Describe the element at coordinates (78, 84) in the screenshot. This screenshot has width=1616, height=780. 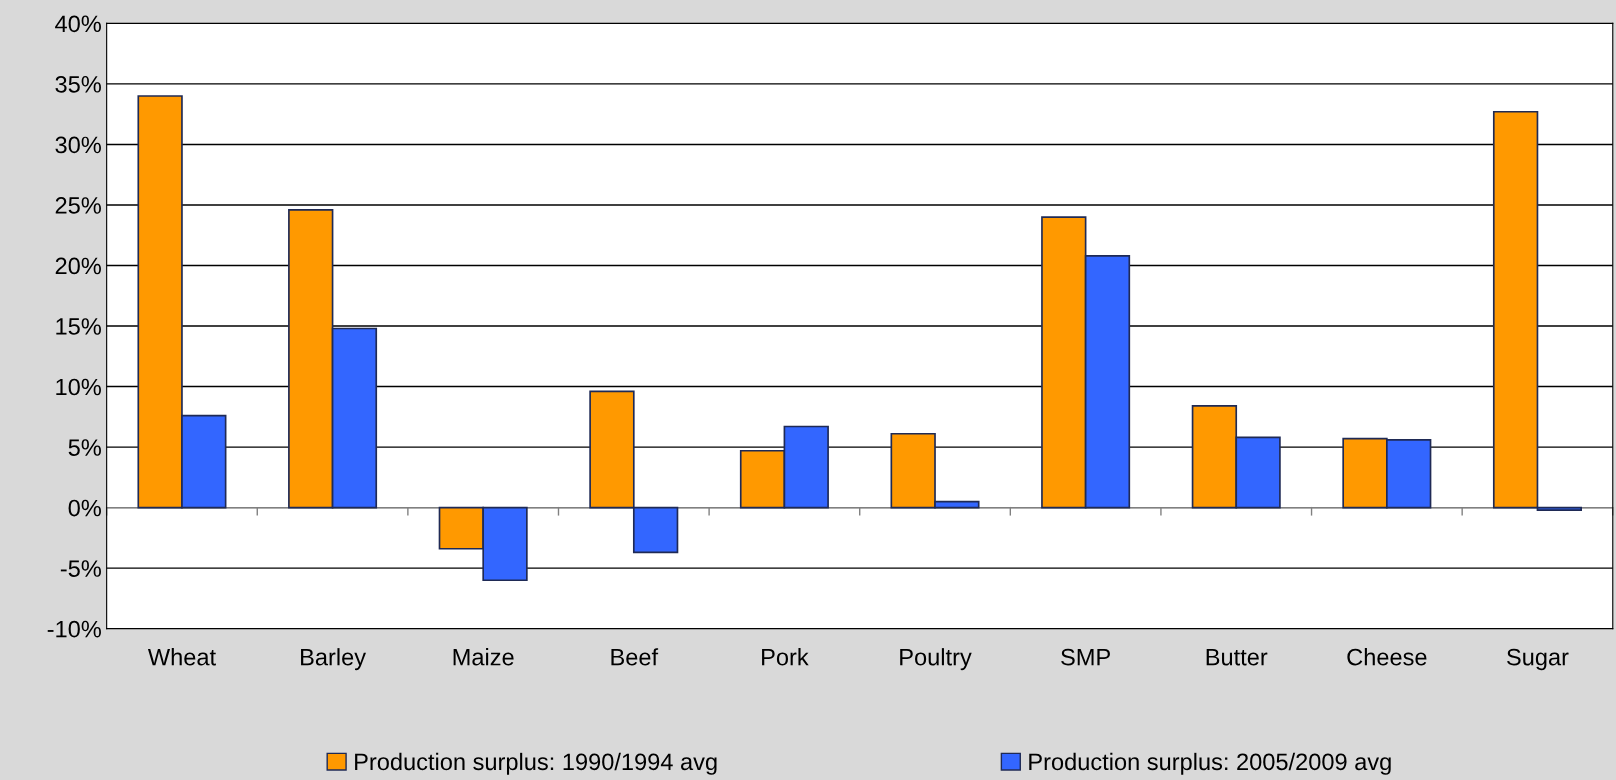
I see `y-tick-label: 35%` at that location.